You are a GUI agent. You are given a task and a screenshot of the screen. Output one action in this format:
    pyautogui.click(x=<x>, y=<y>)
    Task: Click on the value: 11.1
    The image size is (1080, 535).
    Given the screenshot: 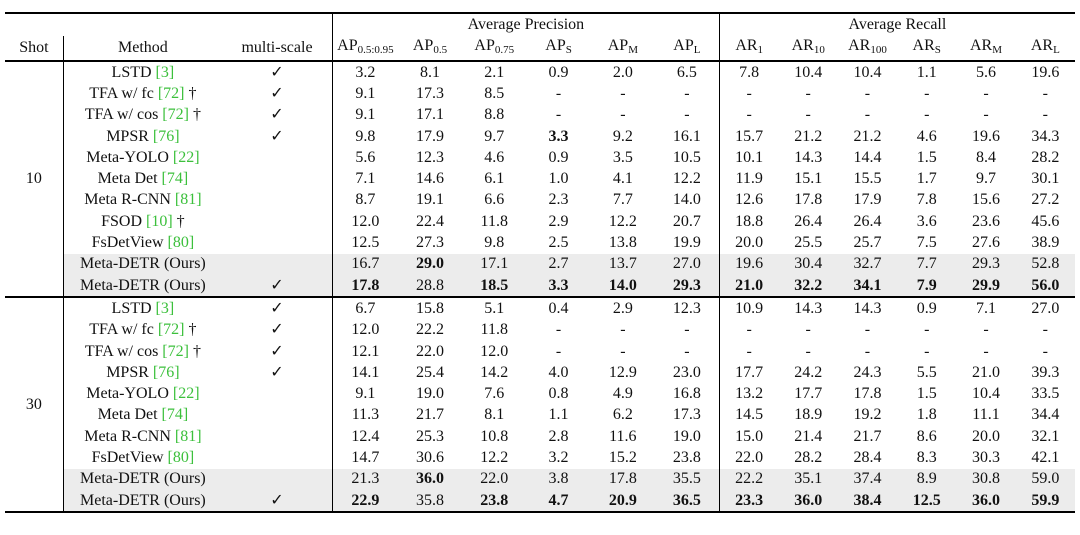 What is the action you would take?
    pyautogui.click(x=986, y=415)
    